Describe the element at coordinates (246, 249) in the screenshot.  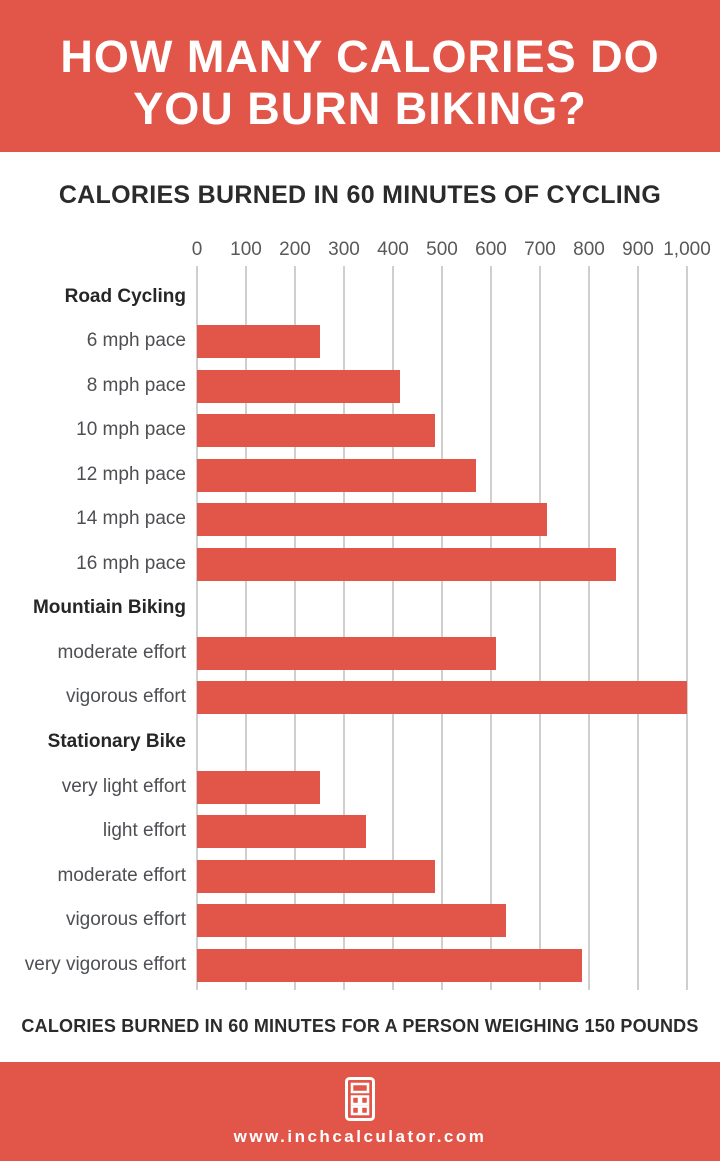
I see `x-axis-tick-label: 100` at that location.